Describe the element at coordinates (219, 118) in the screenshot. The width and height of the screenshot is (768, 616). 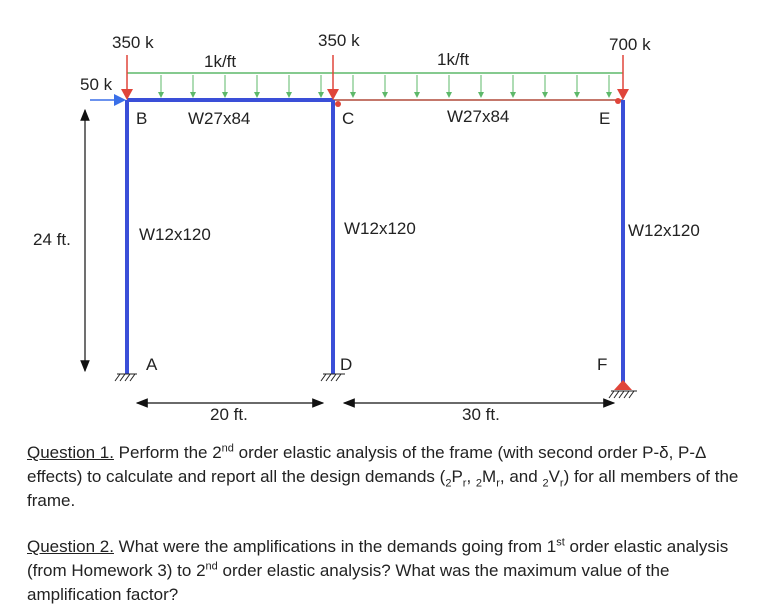
I see `member-label-beam-bc: W27x84` at that location.